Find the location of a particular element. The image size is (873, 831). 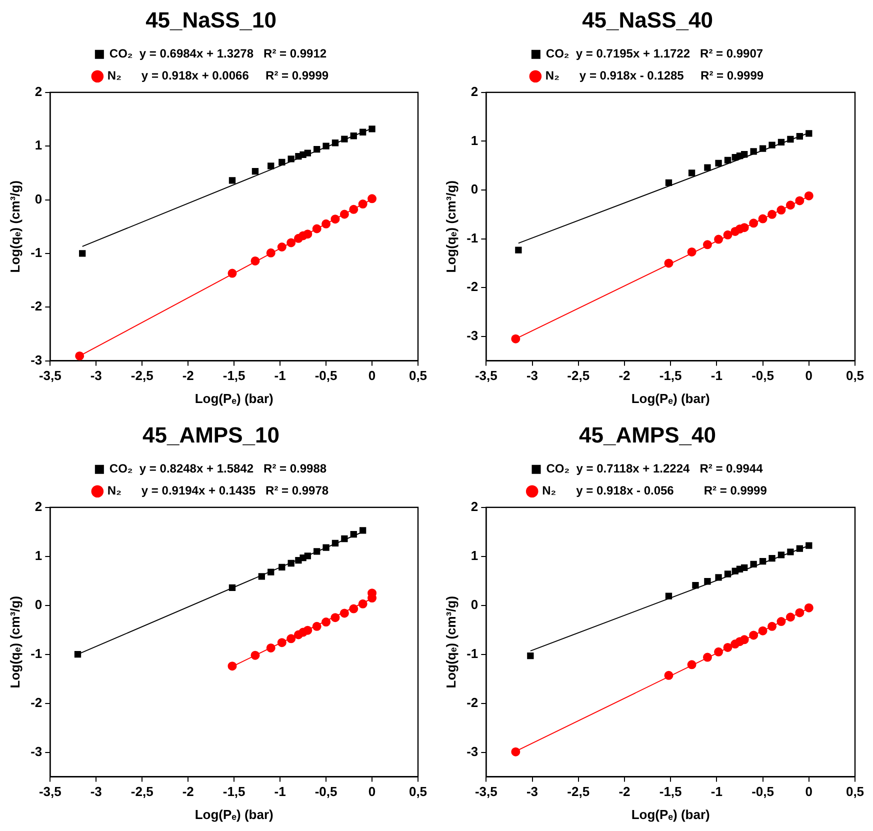

y-tick-label: 2 is located at coordinates (38, 506).